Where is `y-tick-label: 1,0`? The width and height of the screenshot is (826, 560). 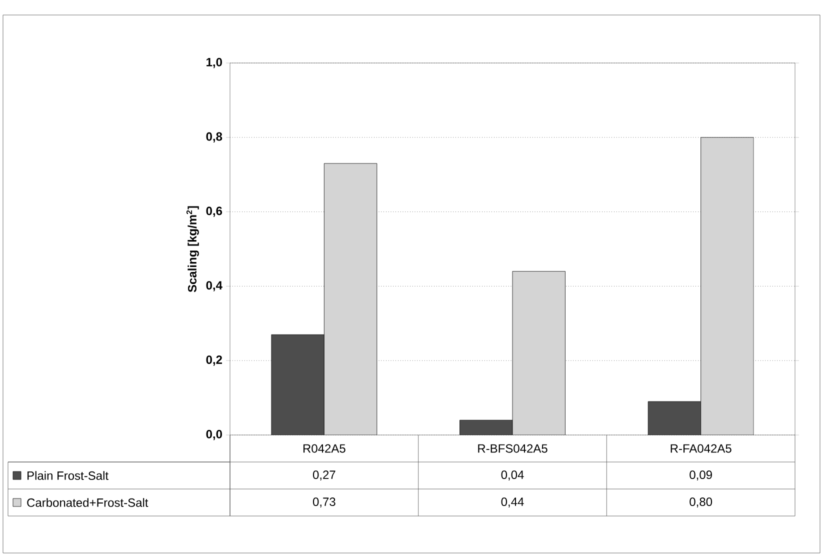
y-tick-label: 1,0 is located at coordinates (214, 63).